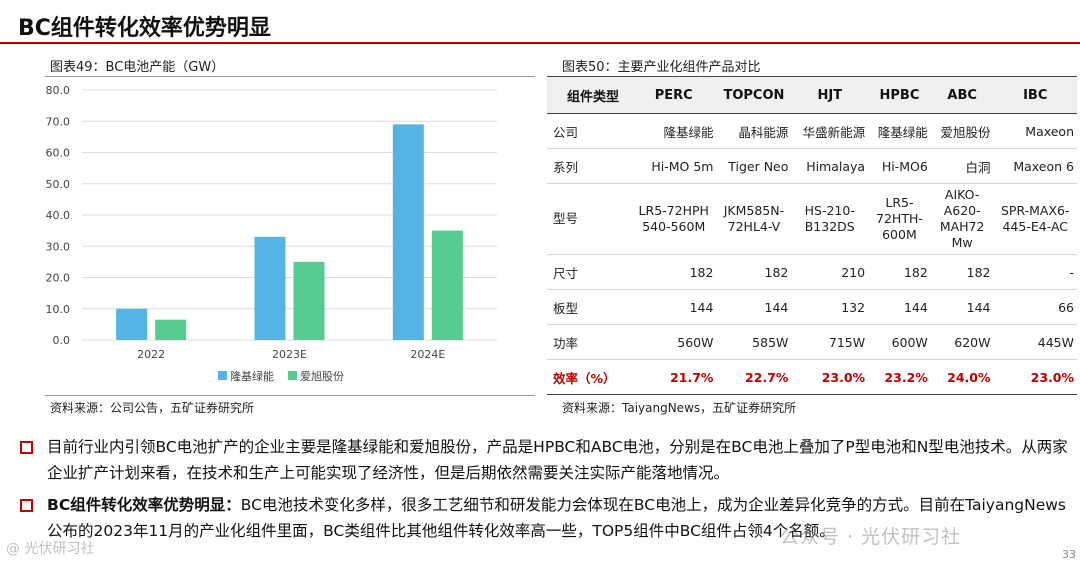 This screenshot has width=1080, height=569. Describe the element at coordinates (58, 90) in the screenshot. I see `y-tick-label: 80.0` at that location.